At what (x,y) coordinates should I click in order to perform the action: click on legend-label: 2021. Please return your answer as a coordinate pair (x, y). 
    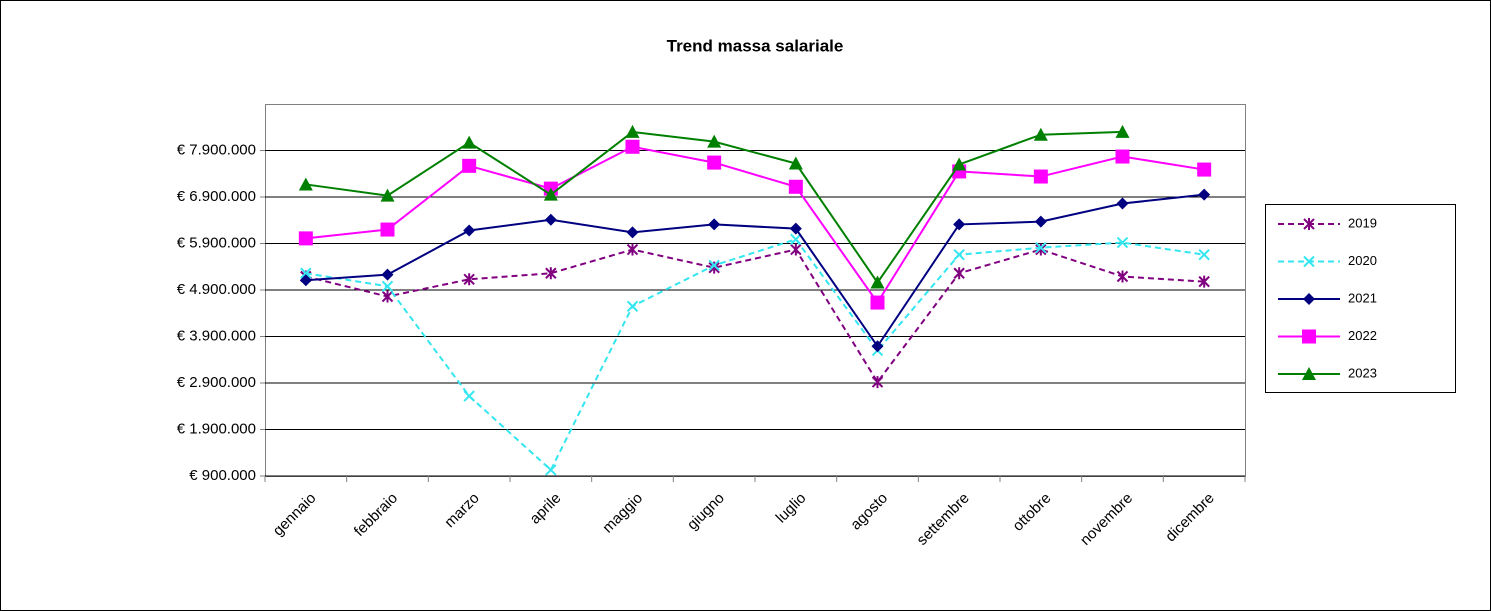
    Looking at the image, I should click on (1362, 297).